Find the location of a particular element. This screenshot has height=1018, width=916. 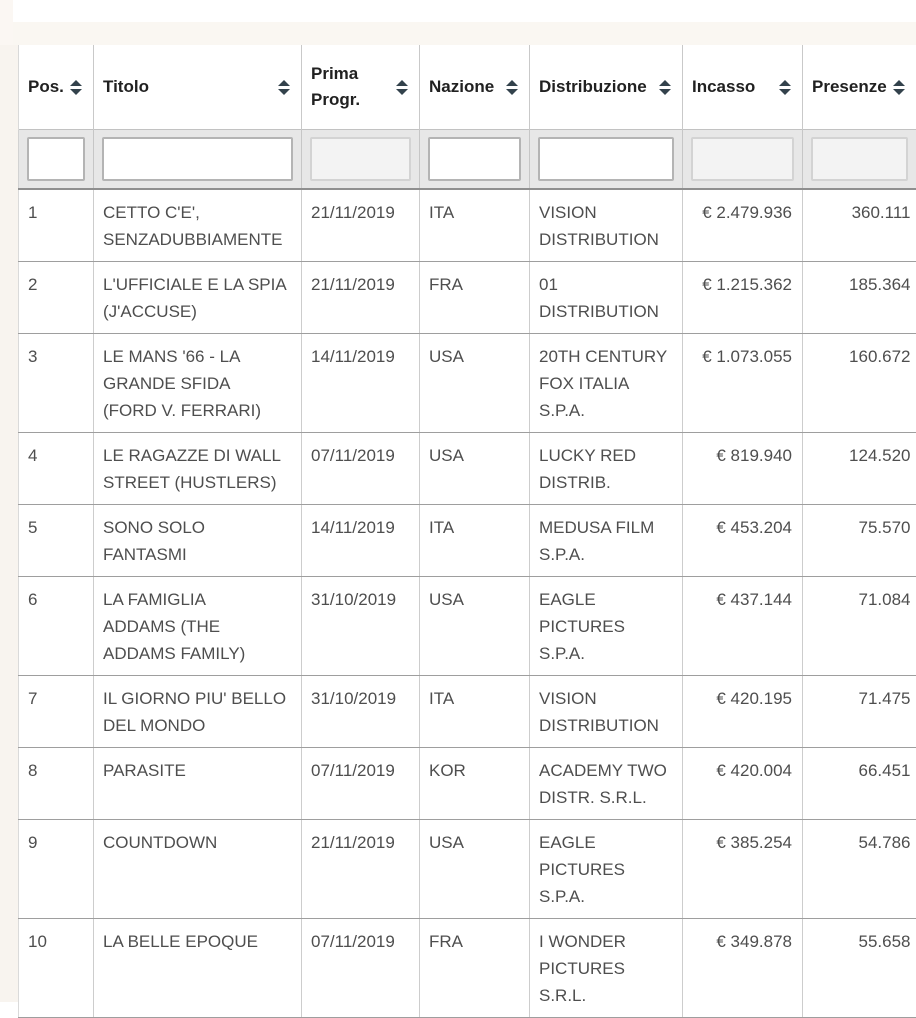

filter-input-distribuzione is located at coordinates (606, 159).